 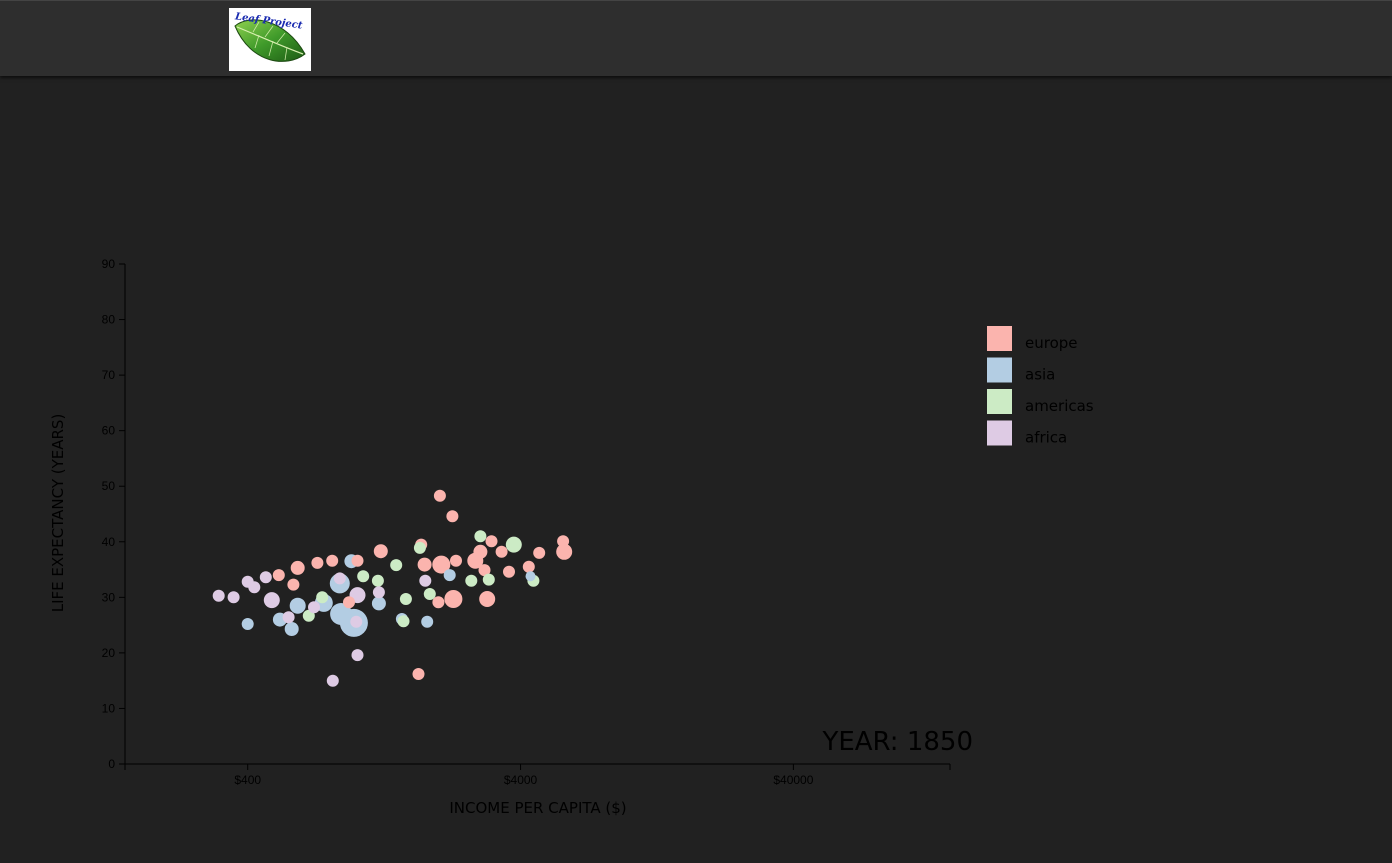 I want to click on y-tick-label: 0, so click(x=111, y=764).